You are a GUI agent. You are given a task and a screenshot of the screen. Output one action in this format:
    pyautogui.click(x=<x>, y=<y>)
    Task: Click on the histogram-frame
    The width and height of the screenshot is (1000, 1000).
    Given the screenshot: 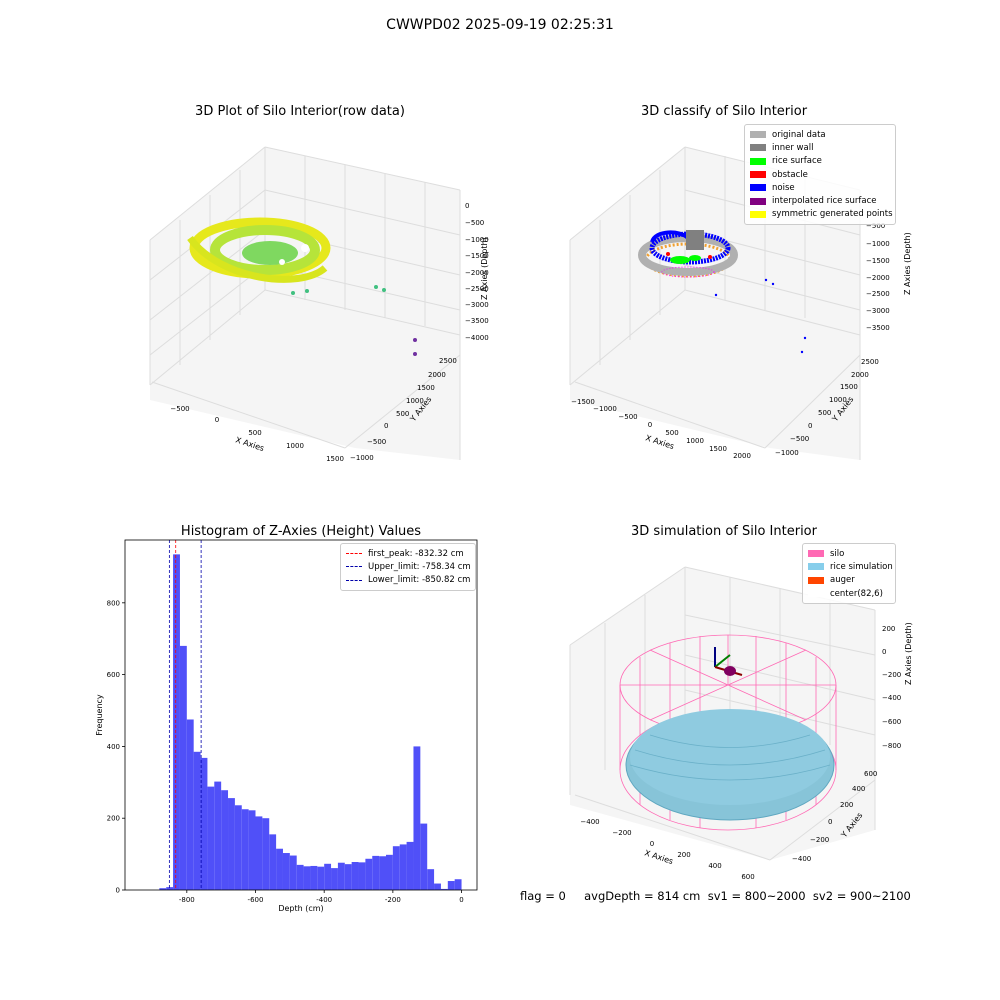 What is the action you would take?
    pyautogui.click(x=301, y=715)
    